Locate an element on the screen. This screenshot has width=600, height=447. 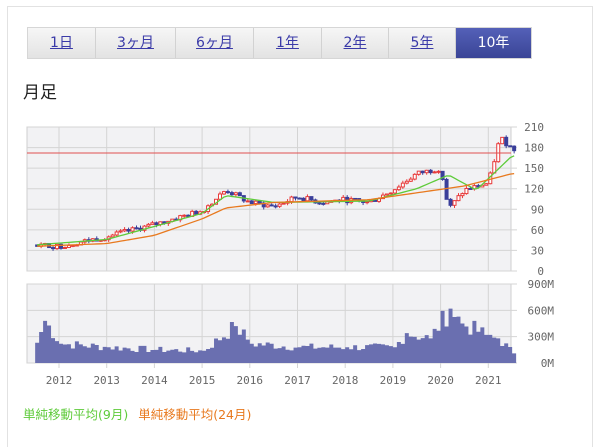
volume-bars is located at coordinates (276, 335).